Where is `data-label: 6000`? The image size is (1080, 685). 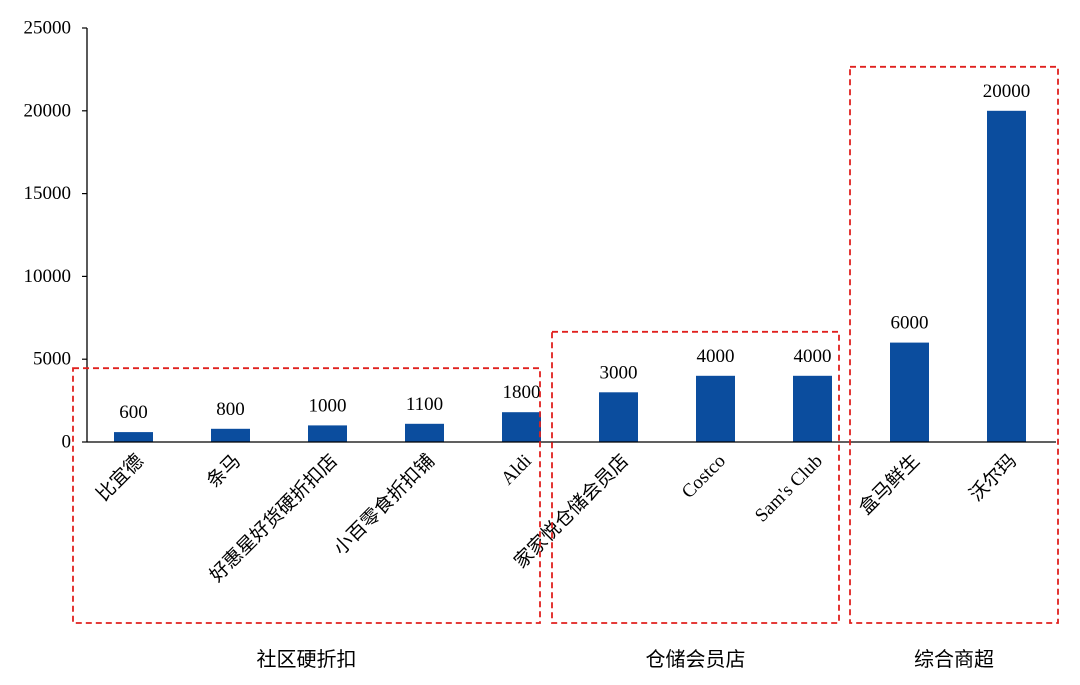 data-label: 6000 is located at coordinates (910, 323).